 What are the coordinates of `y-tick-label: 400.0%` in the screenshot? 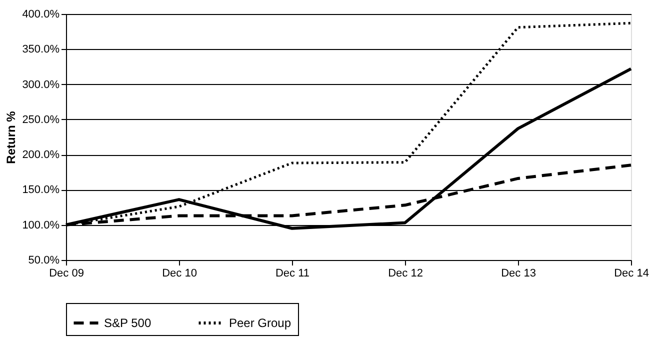 It's located at (41, 14).